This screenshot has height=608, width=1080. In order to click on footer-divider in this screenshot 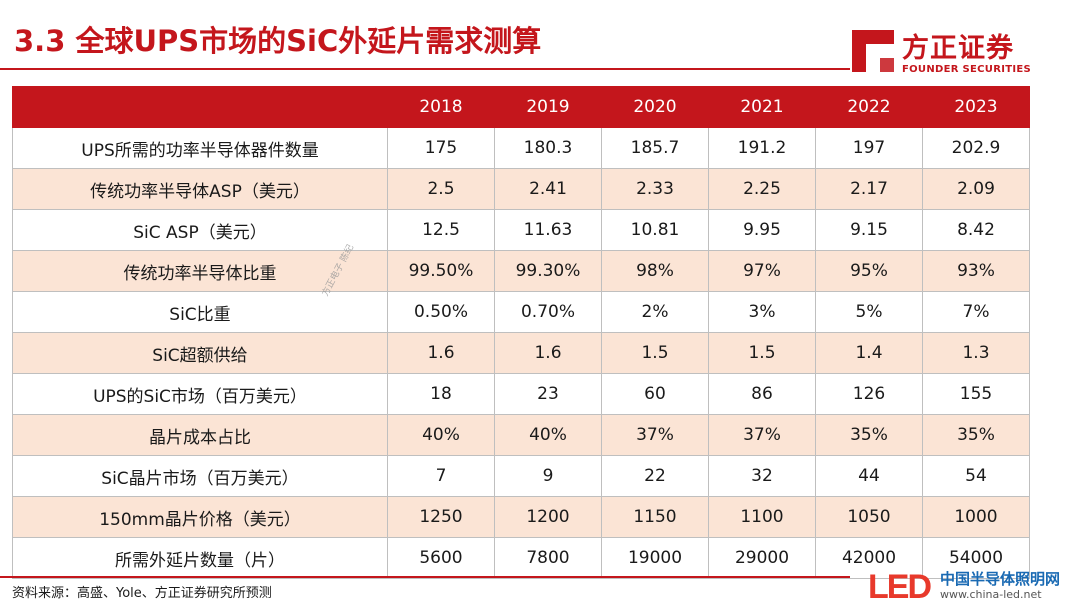, I will do `click(425, 577)`.